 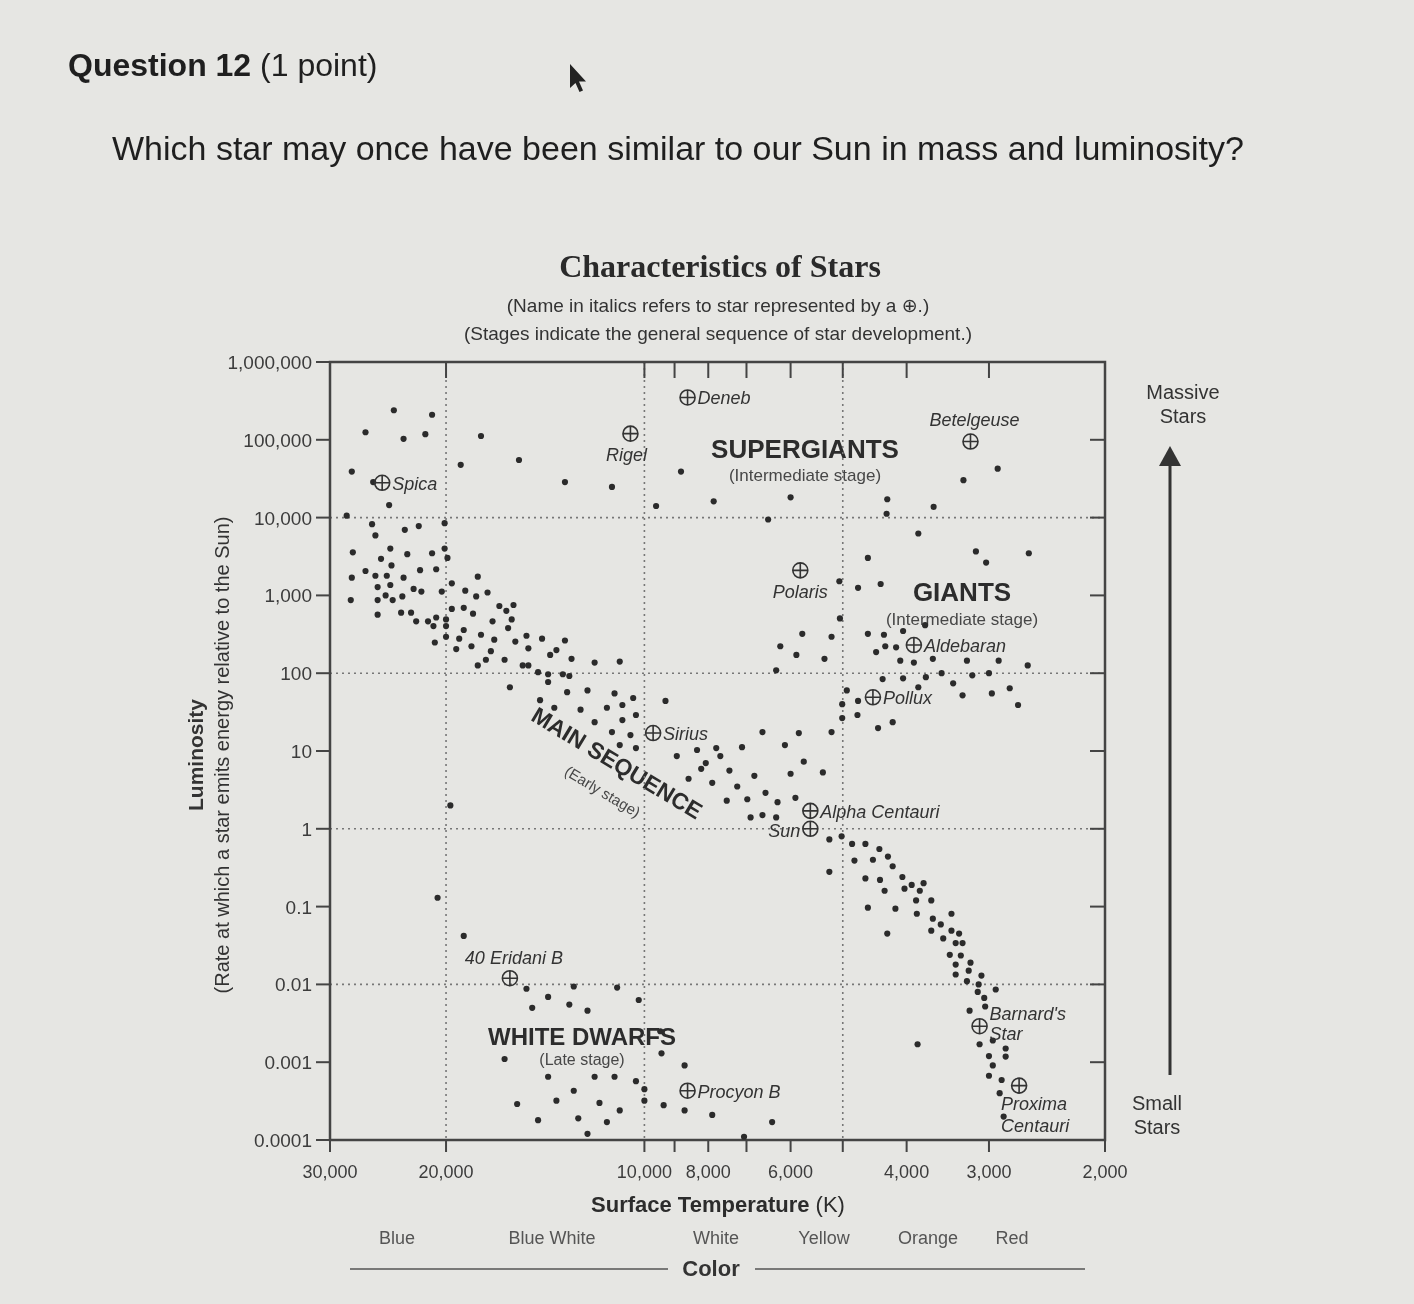 What do you see at coordinates (644, 1172) in the screenshot?
I see `x-tick-label: 10,000` at bounding box center [644, 1172].